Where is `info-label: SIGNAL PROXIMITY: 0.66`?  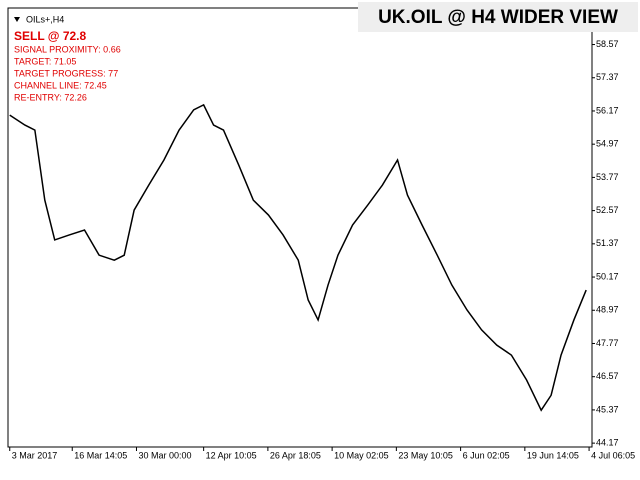 info-label: SIGNAL PROXIMITY: 0.66 is located at coordinates (67, 49).